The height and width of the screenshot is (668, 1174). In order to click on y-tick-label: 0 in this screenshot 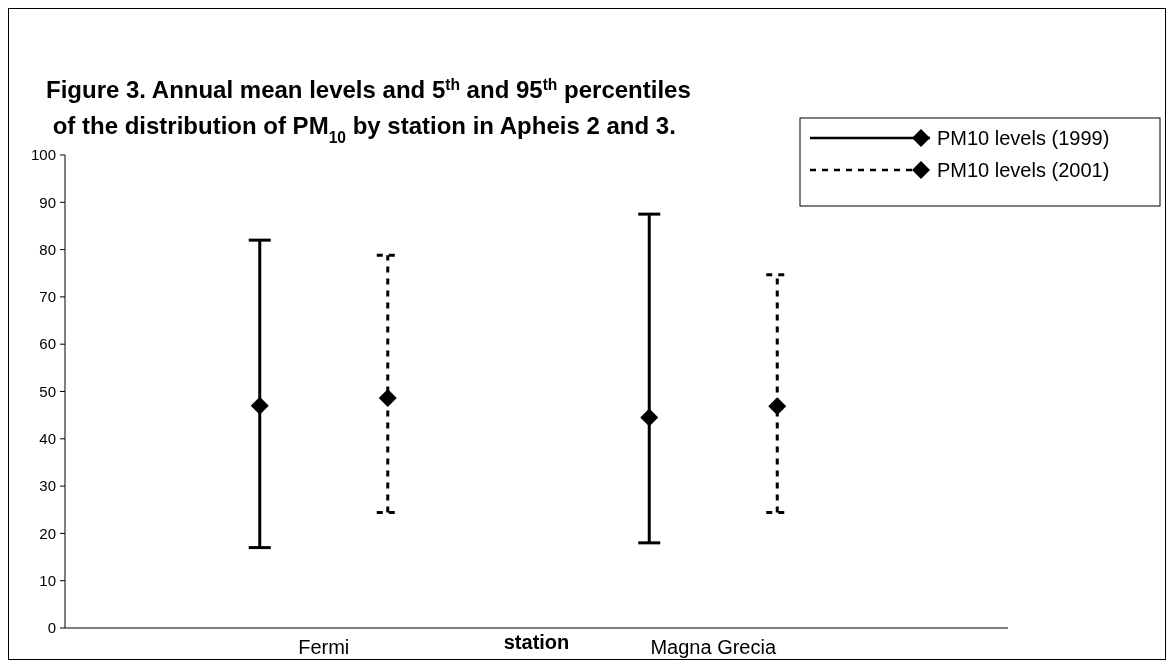, I will do `click(51, 628)`.